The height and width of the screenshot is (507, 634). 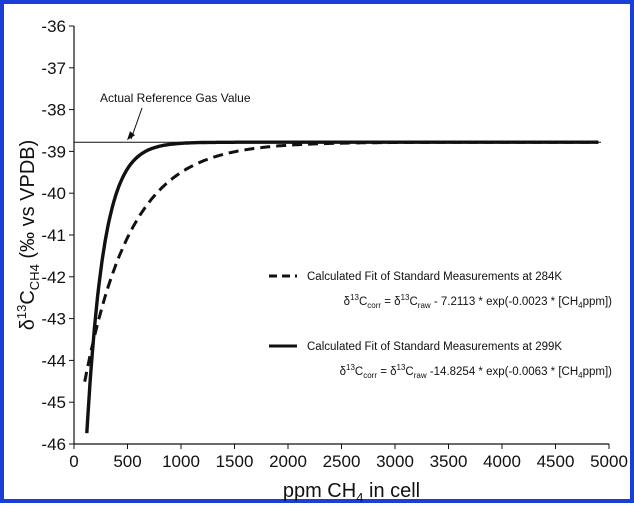 I want to click on reference-label: Actual Reference Gas Value, so click(x=175, y=98).